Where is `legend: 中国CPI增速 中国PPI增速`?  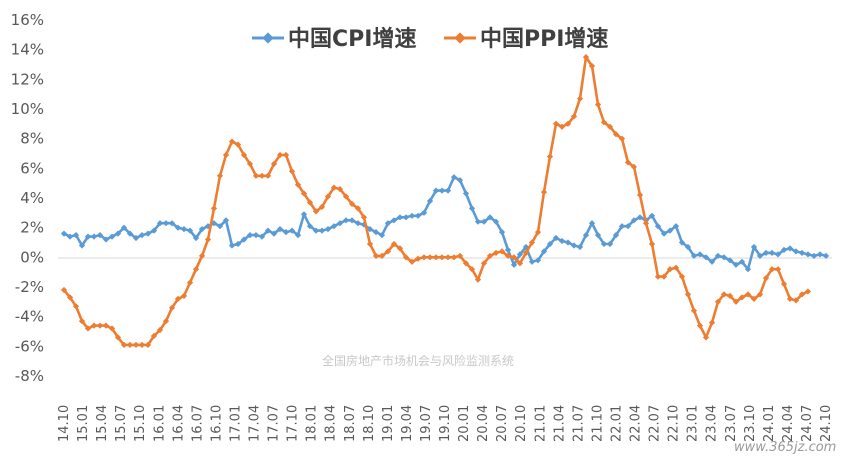 legend: 中国CPI增速 中国PPI增速 is located at coordinates (430, 39).